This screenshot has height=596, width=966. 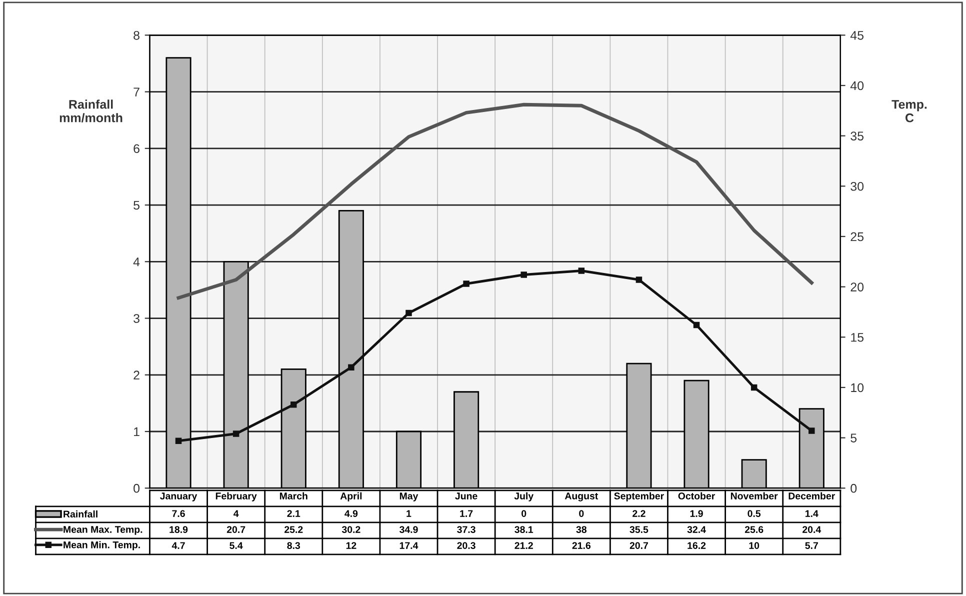 What do you see at coordinates (137, 92) in the screenshot?
I see `y-tick-label: 7` at bounding box center [137, 92].